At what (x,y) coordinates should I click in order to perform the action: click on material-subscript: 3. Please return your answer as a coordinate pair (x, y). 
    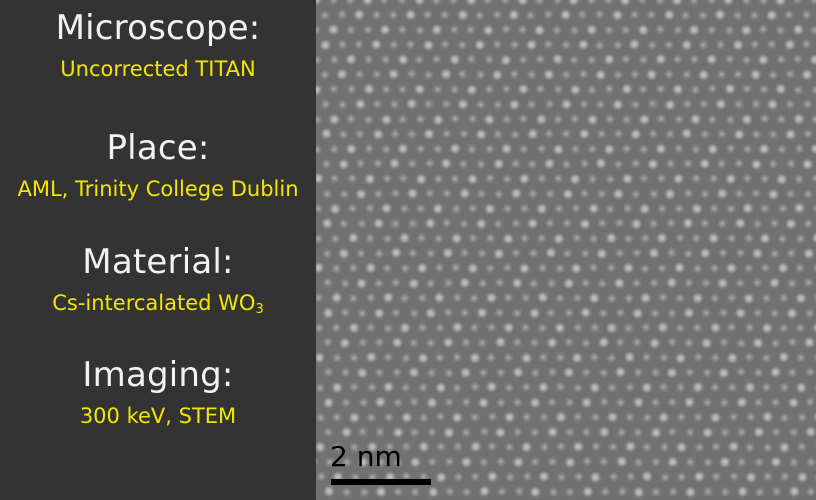
    Looking at the image, I should click on (259, 309).